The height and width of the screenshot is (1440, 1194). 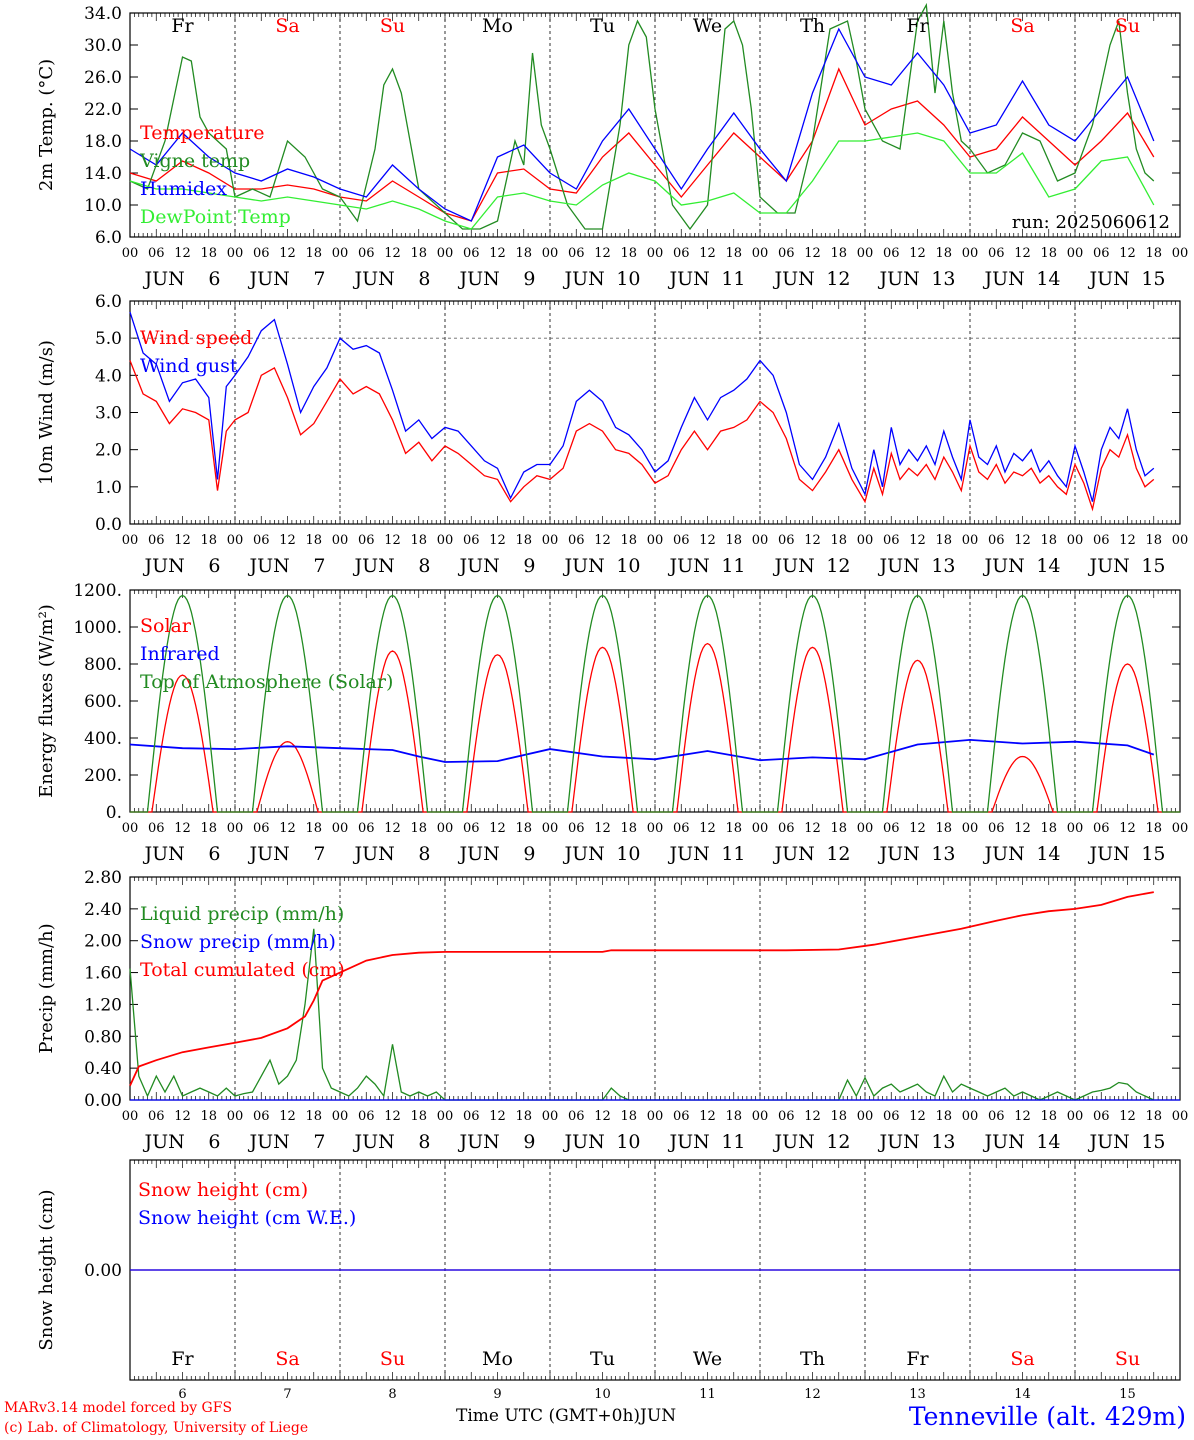 I want to click on series-top-of-atmosphere-solar-, so click(x=655, y=703).